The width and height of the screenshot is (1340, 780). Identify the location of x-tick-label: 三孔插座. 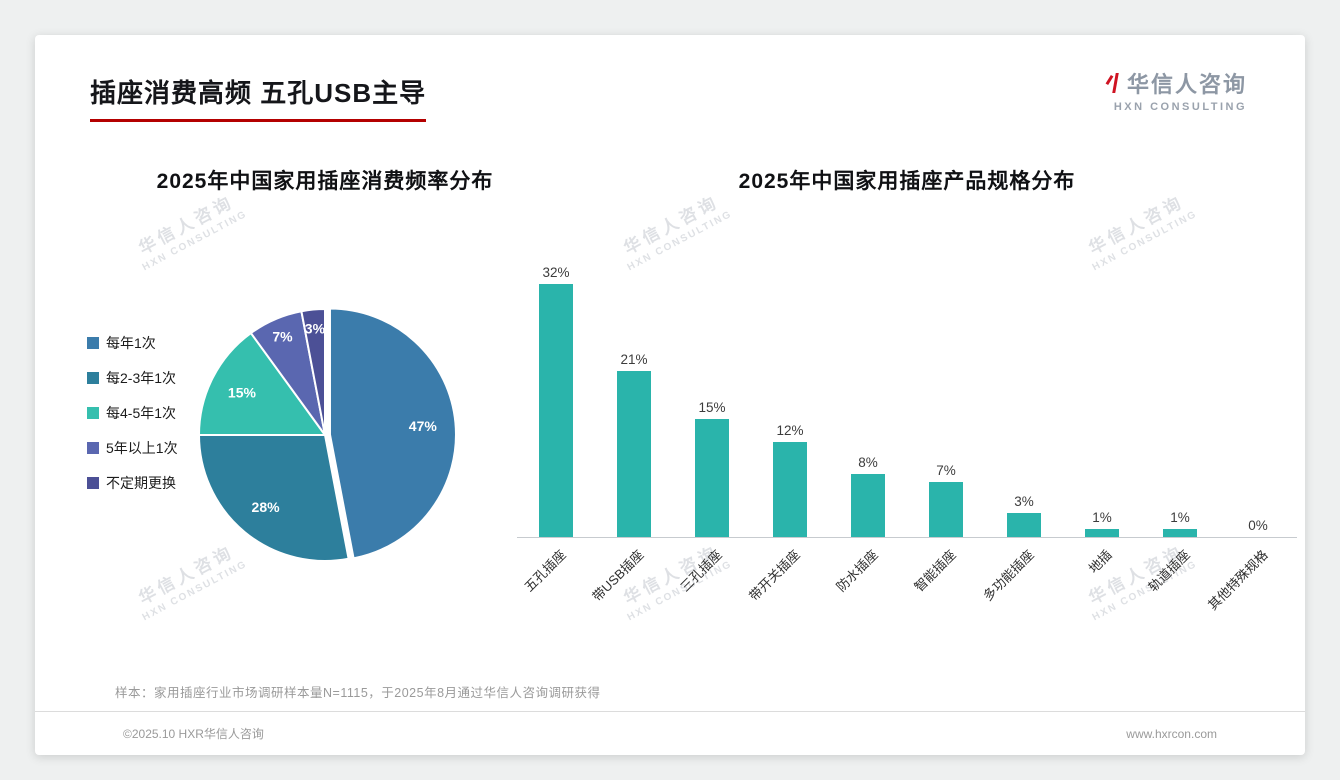
(701, 571).